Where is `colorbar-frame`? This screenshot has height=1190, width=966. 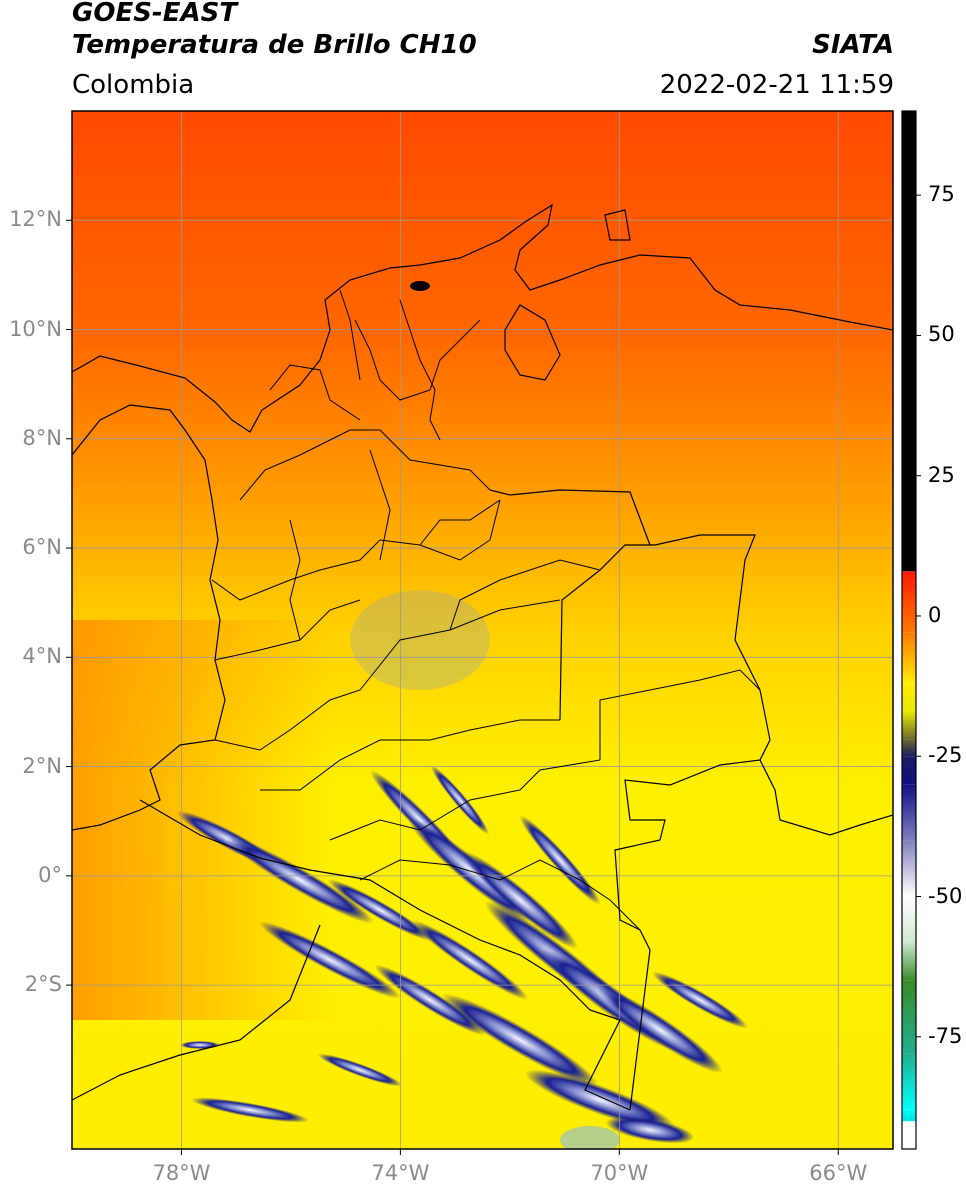 colorbar-frame is located at coordinates (909, 630).